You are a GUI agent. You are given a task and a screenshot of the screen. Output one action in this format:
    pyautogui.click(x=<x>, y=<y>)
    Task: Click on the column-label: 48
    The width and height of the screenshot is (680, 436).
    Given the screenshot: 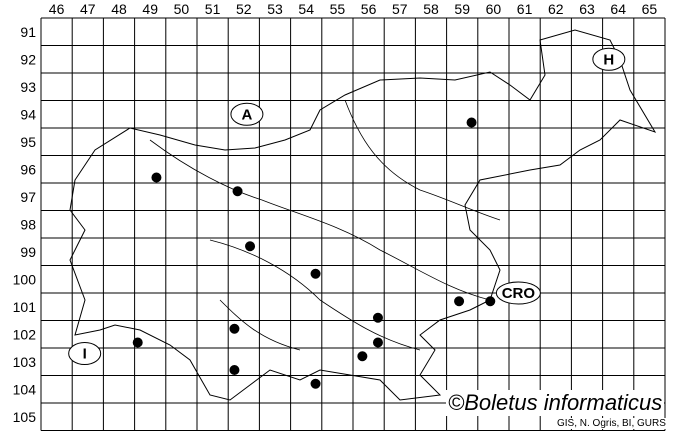 What is the action you would take?
    pyautogui.click(x=119, y=9)
    